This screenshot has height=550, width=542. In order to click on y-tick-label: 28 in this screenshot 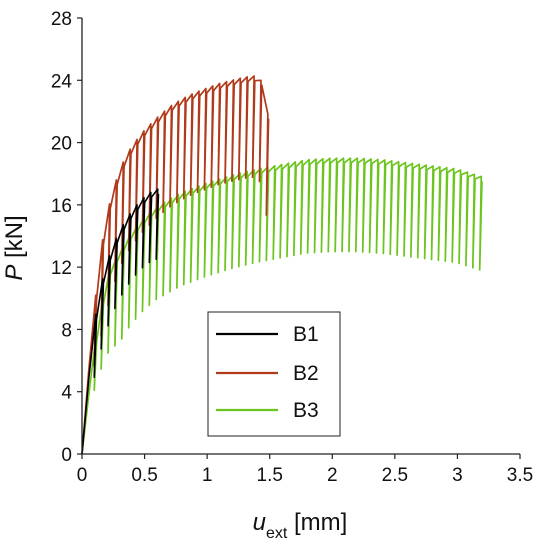, I will do `click(61, 19)`.